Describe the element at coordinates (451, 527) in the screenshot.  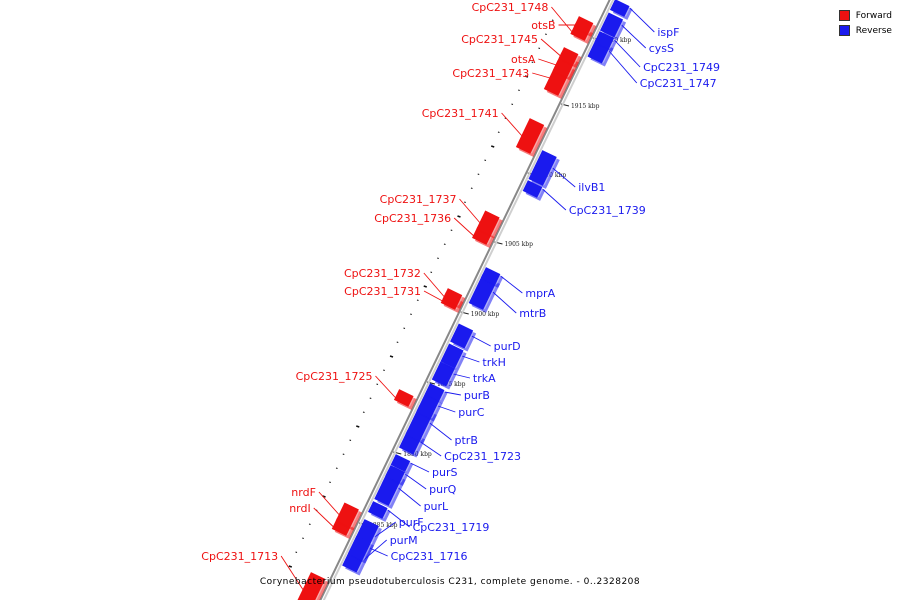
I see `gene-label-cpc231-1719: CpC231_1719` at that location.